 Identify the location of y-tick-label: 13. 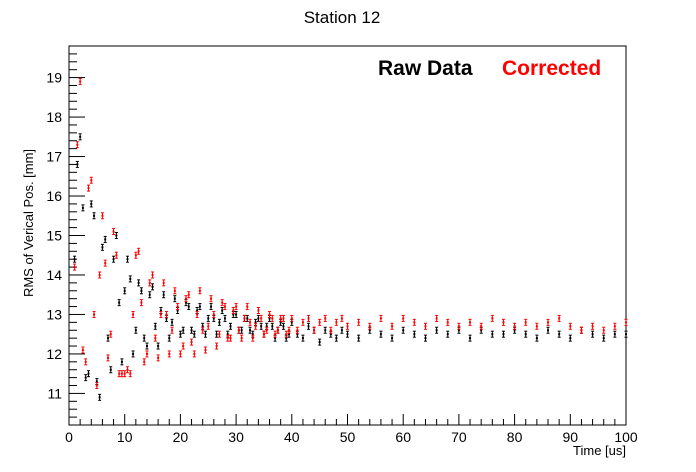
(54, 314).